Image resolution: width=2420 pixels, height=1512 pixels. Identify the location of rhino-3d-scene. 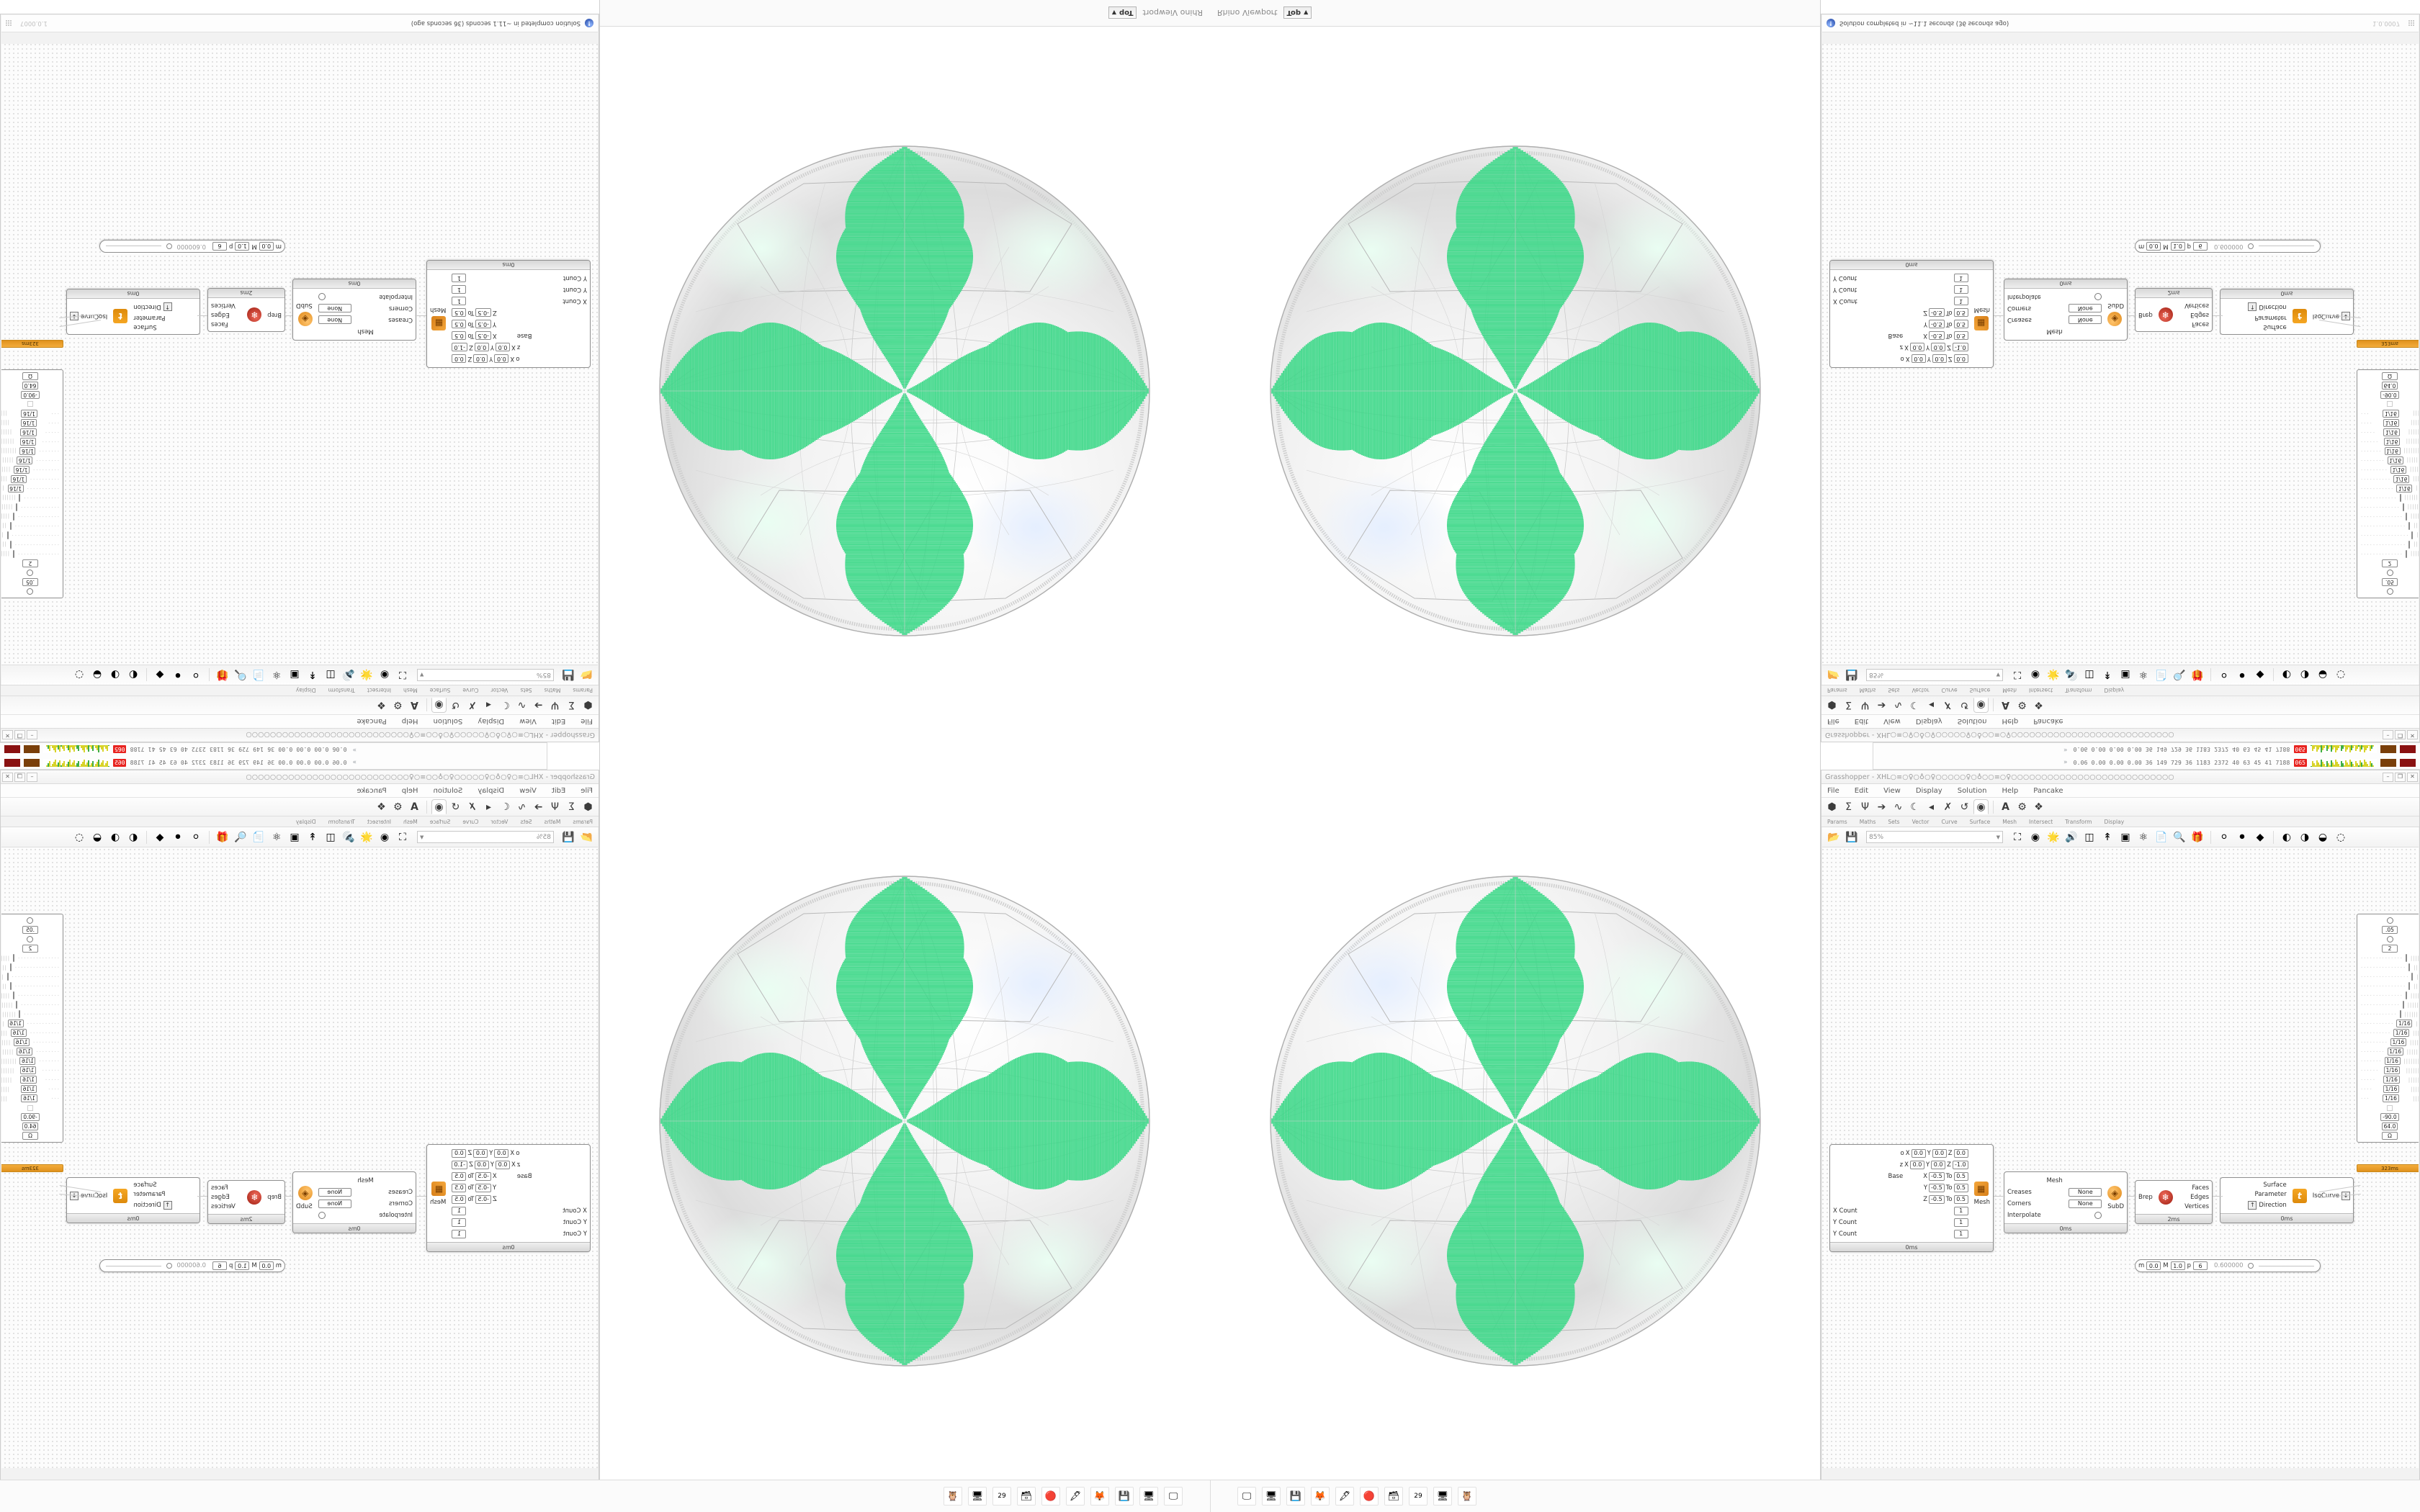
(904, 391).